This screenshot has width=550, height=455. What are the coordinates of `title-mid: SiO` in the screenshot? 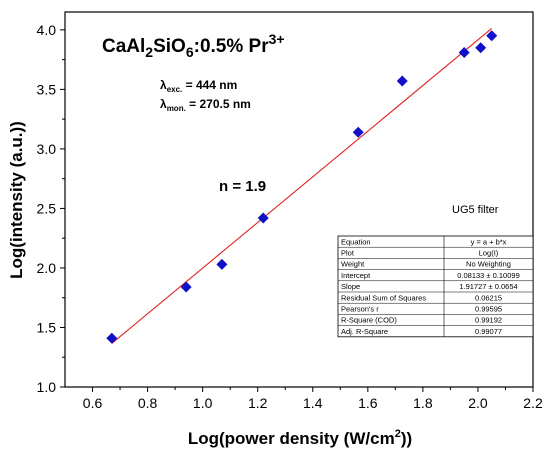 It's located at (169, 46).